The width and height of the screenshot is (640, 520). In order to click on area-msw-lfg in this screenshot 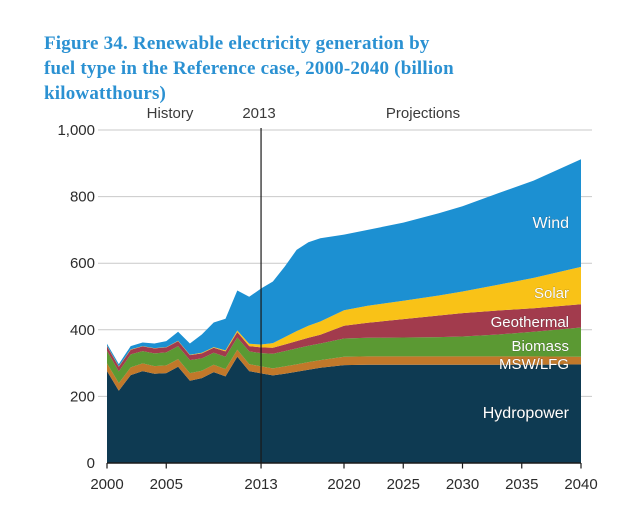, I will do `click(344, 370)`.